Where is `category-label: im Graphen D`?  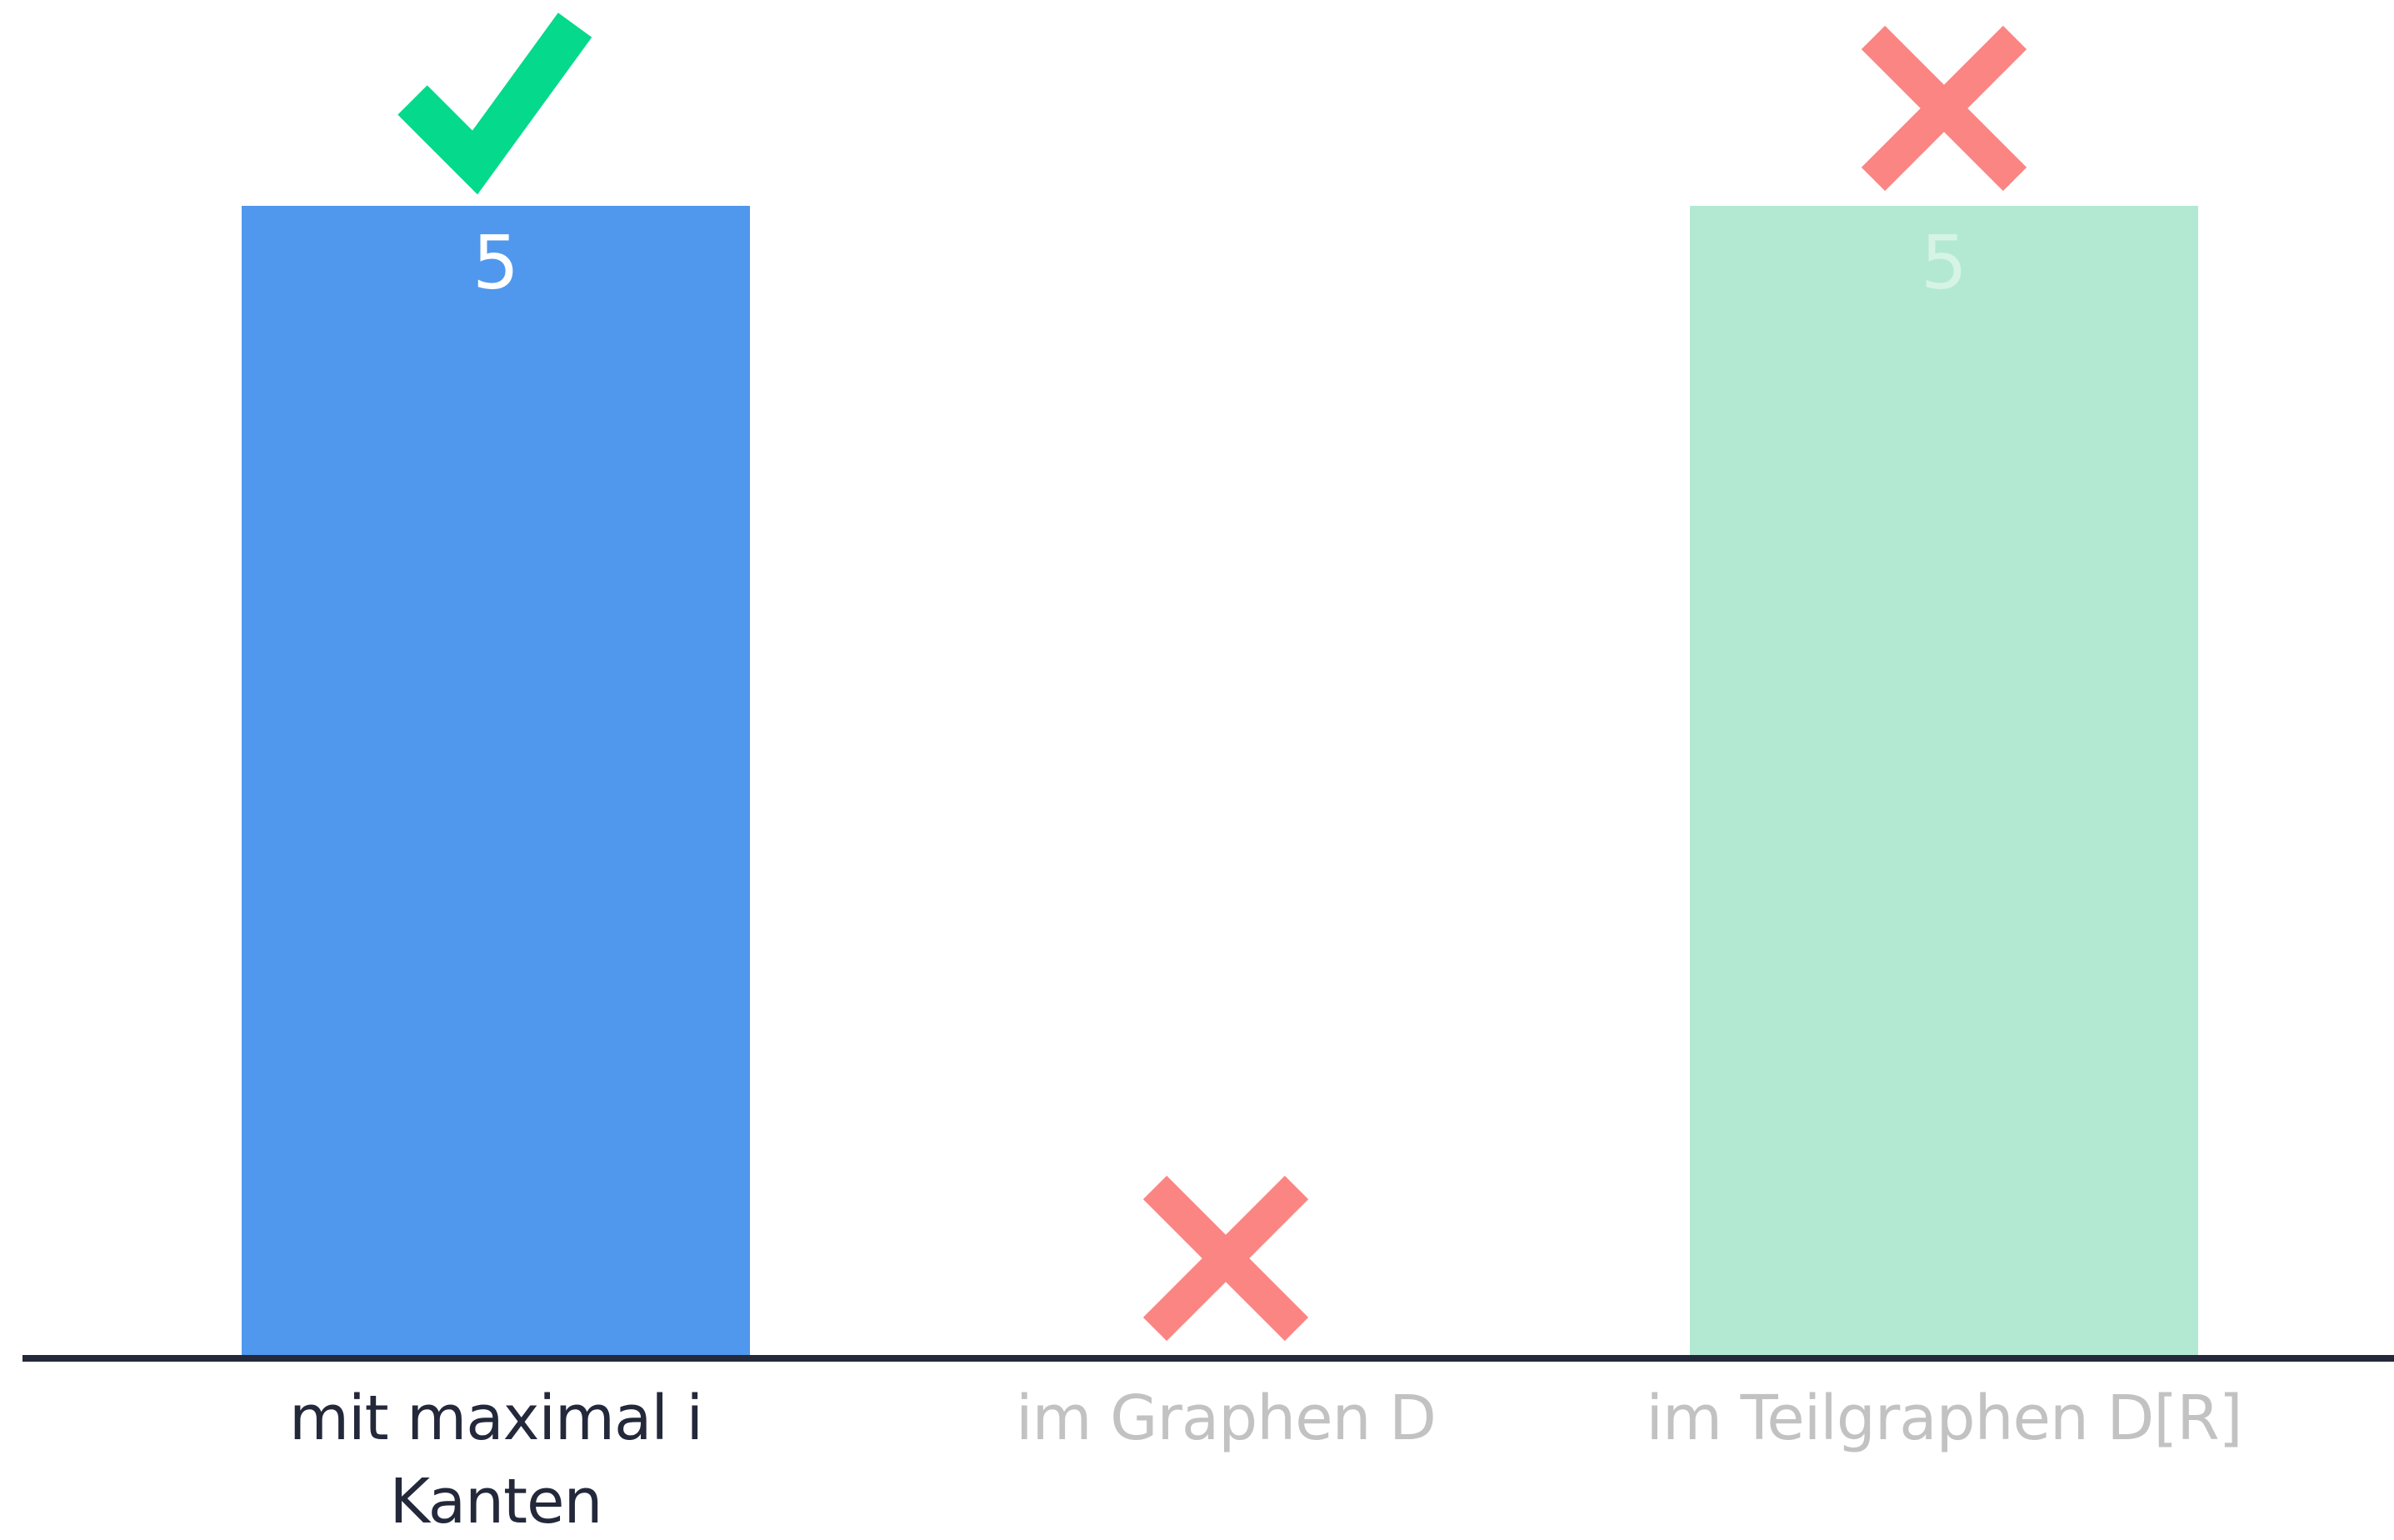
category-label: im Graphen D is located at coordinates (1226, 1418).